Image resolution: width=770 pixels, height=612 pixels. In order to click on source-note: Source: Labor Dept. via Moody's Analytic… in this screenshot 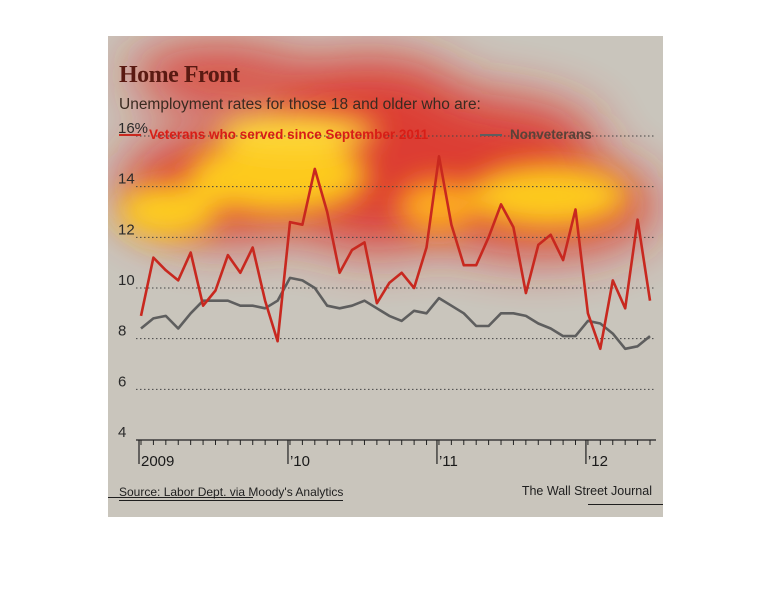, I will do `click(231, 493)`.